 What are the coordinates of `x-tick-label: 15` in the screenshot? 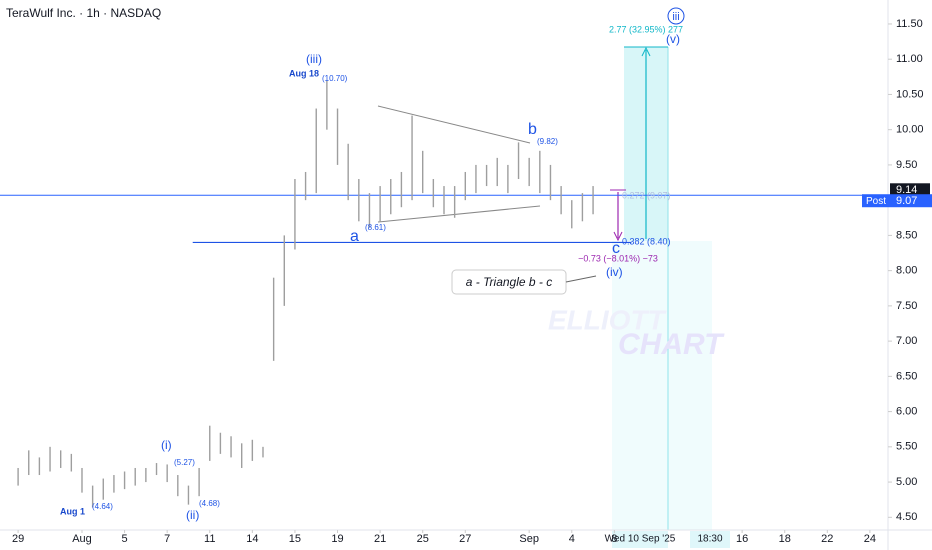 It's located at (295, 539).